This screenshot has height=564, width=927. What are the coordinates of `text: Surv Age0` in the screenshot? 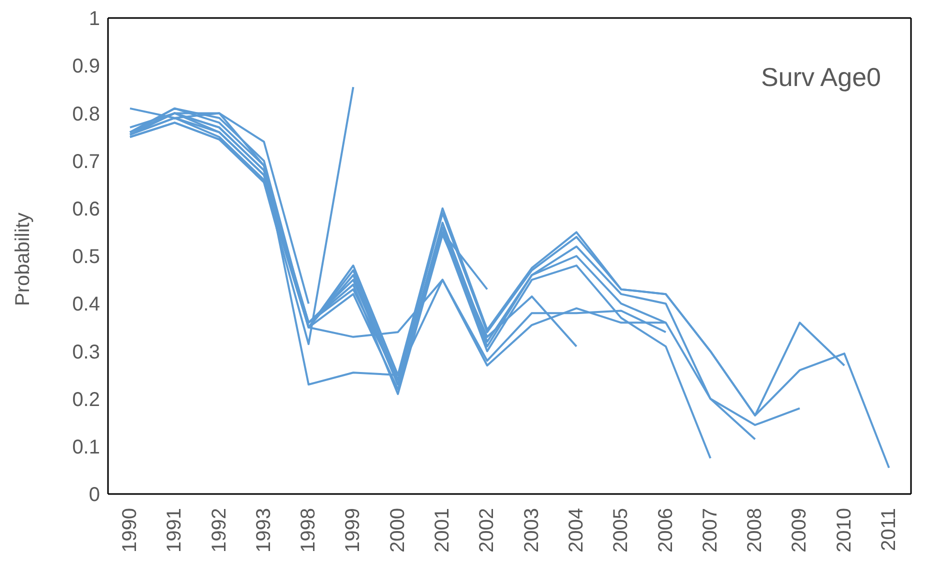 It's located at (821, 77).